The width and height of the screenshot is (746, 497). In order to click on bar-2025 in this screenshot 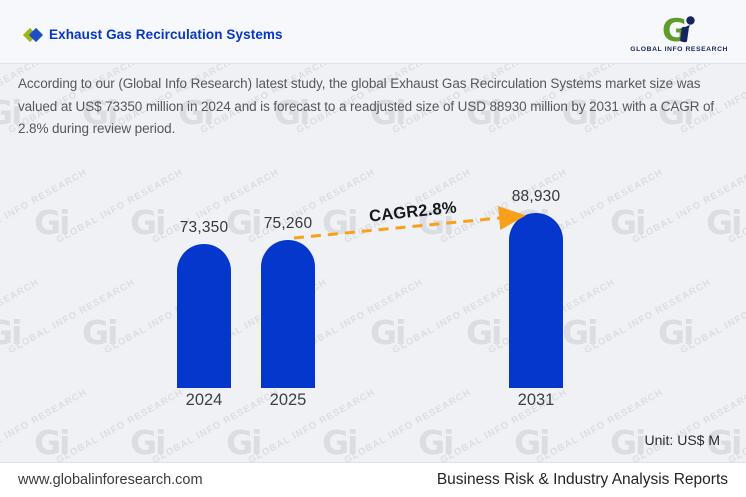, I will do `click(288, 314)`.